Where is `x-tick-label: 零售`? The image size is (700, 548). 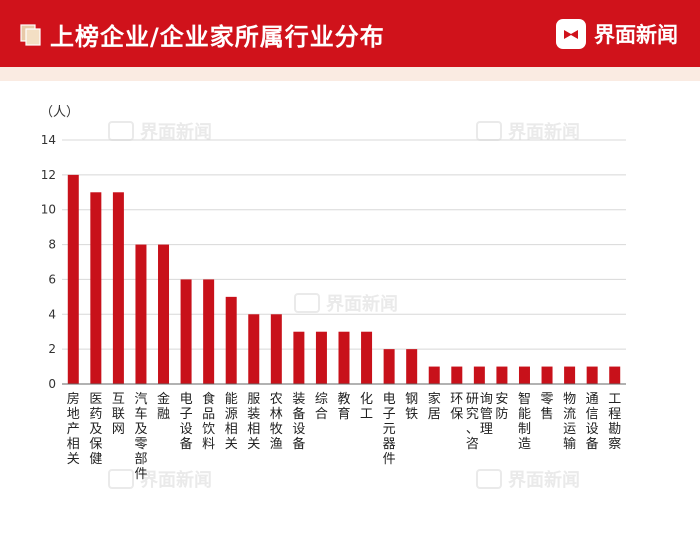
x-tick-label: 零售 is located at coordinates (547, 407).